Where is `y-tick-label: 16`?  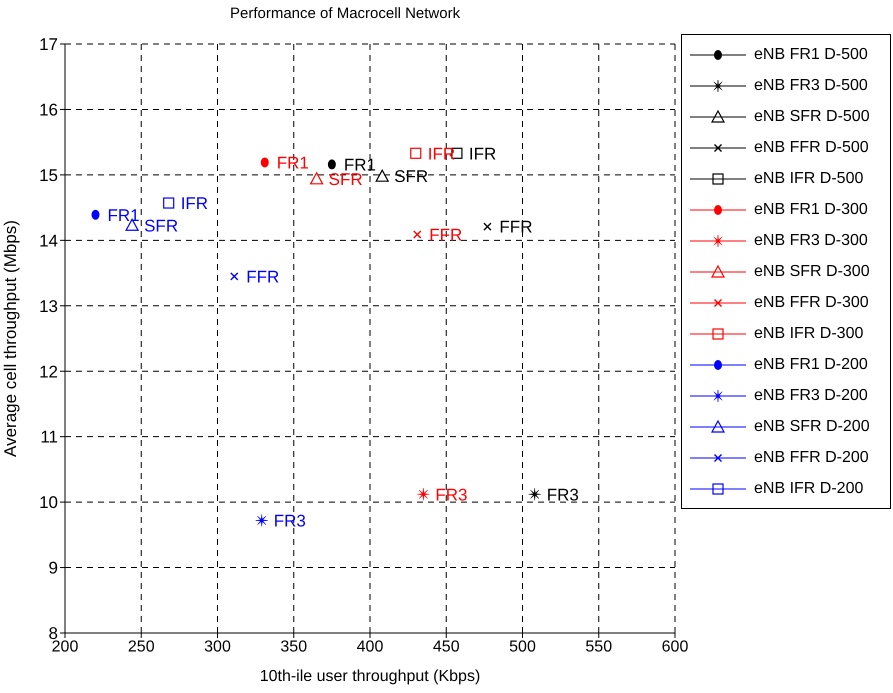
y-tick-label: 16 is located at coordinates (48, 110).